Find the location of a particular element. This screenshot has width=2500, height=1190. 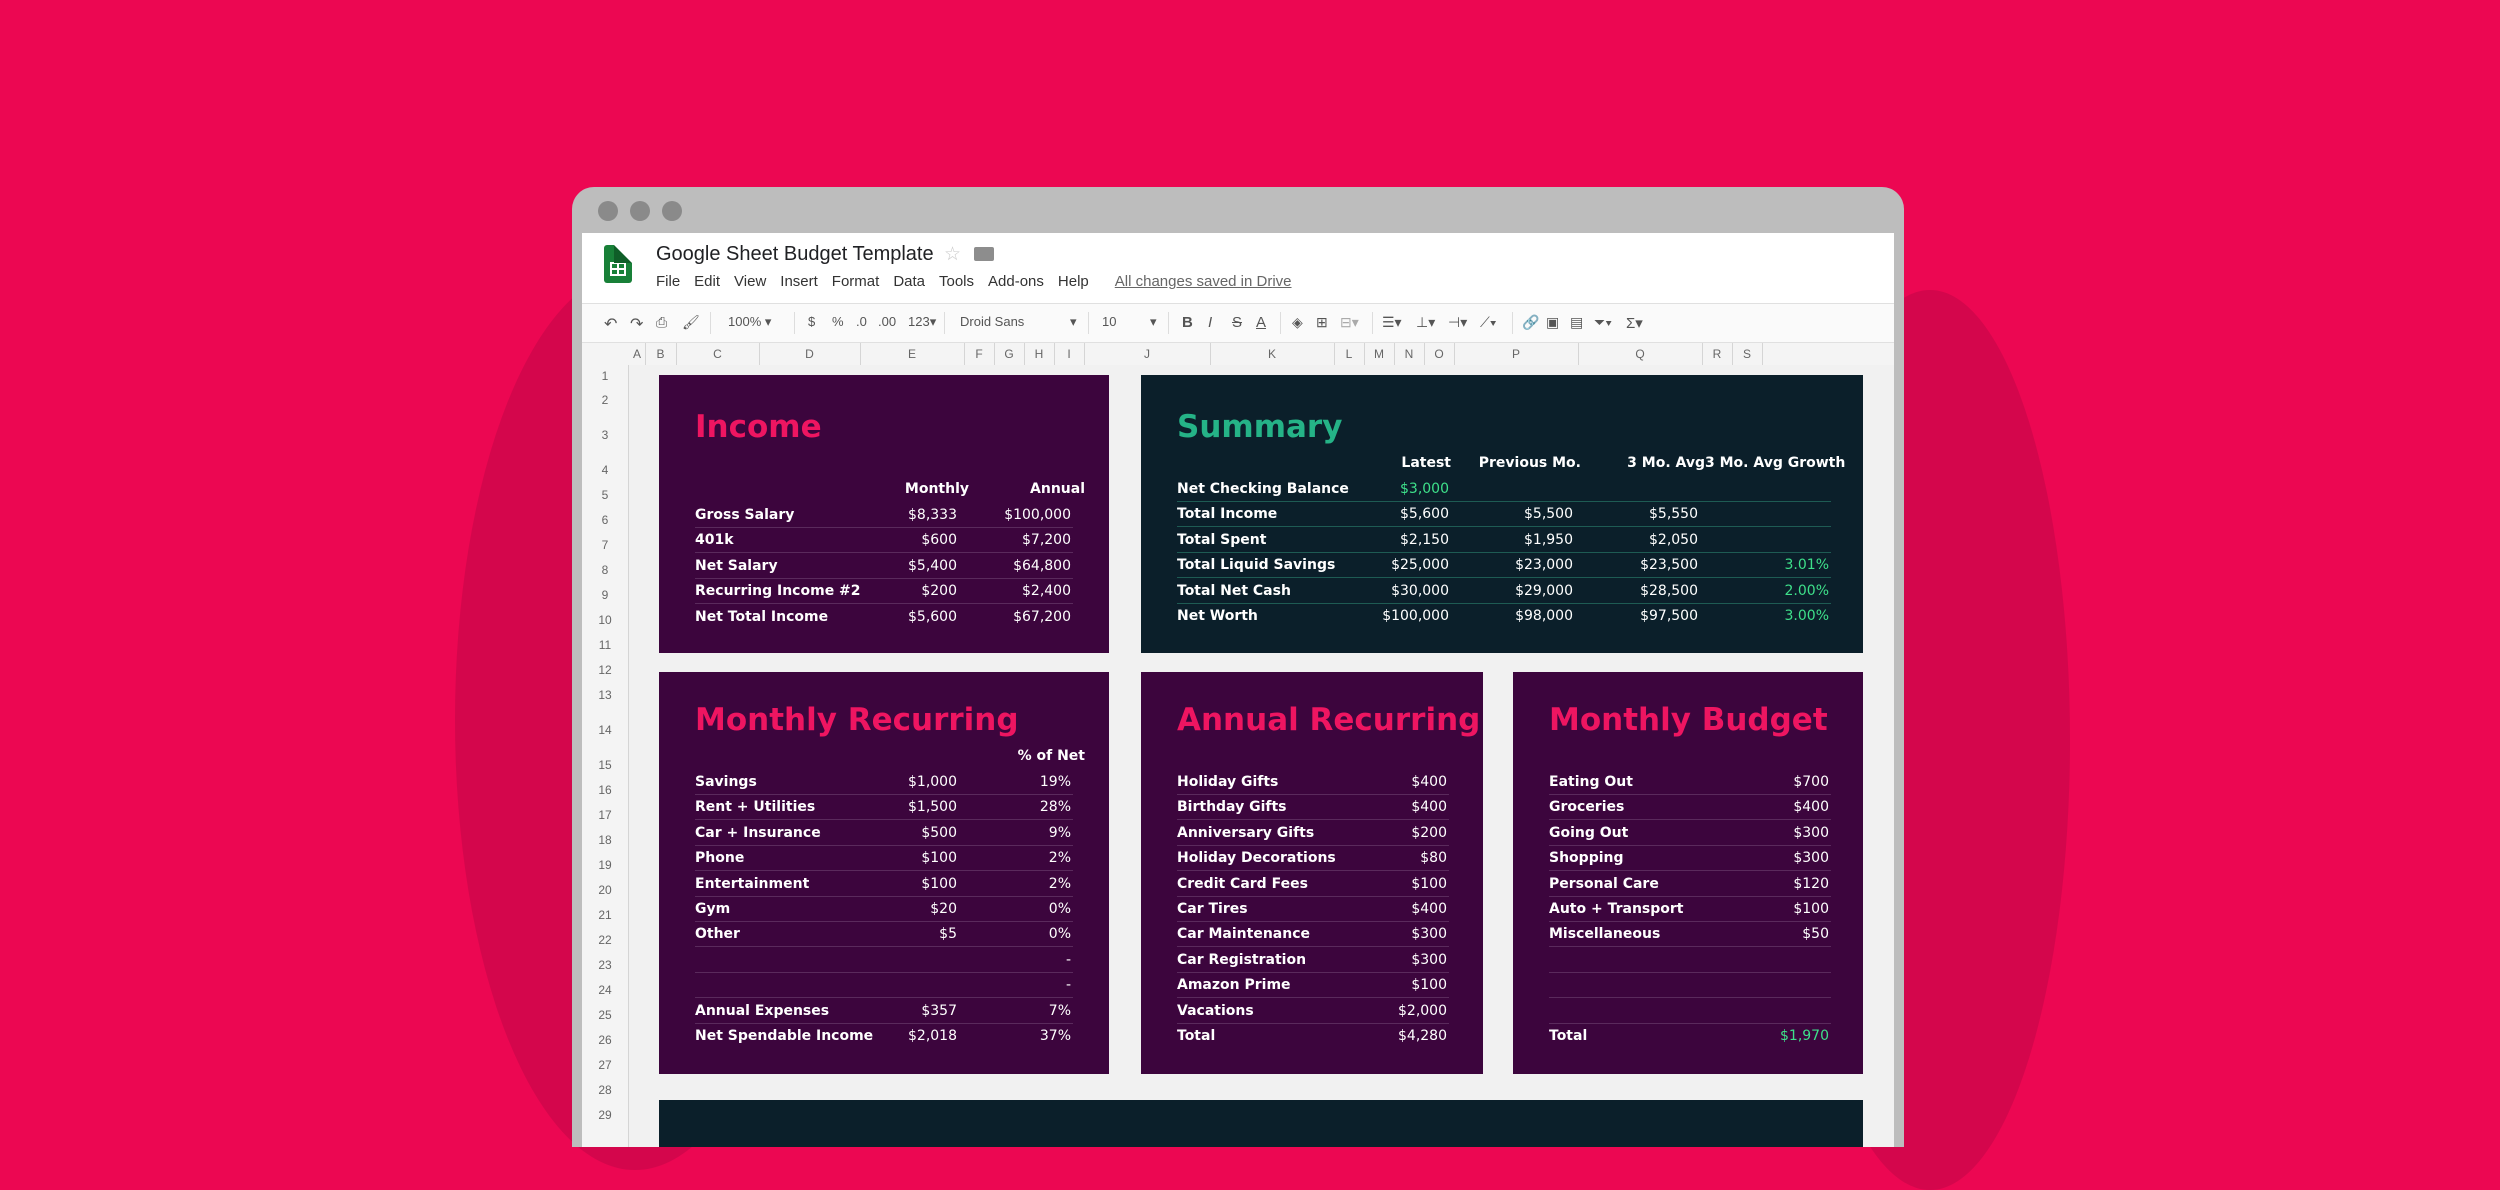

row-header-12: 12 is located at coordinates (605, 669).